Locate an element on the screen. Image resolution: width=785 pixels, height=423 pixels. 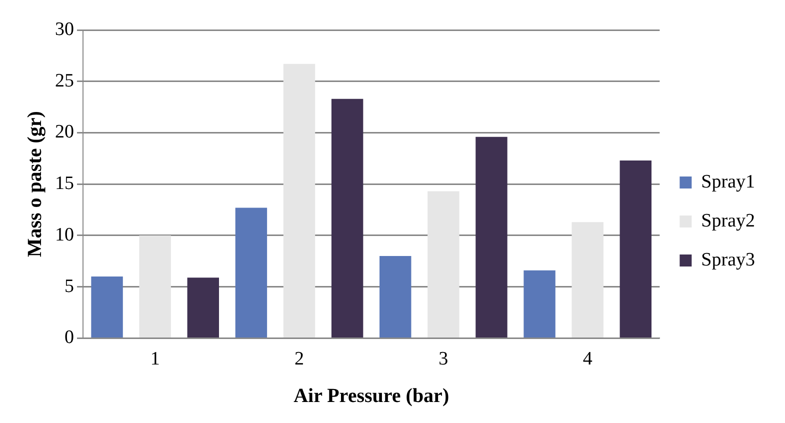
y-tick-label: 10 is located at coordinates (64, 235).